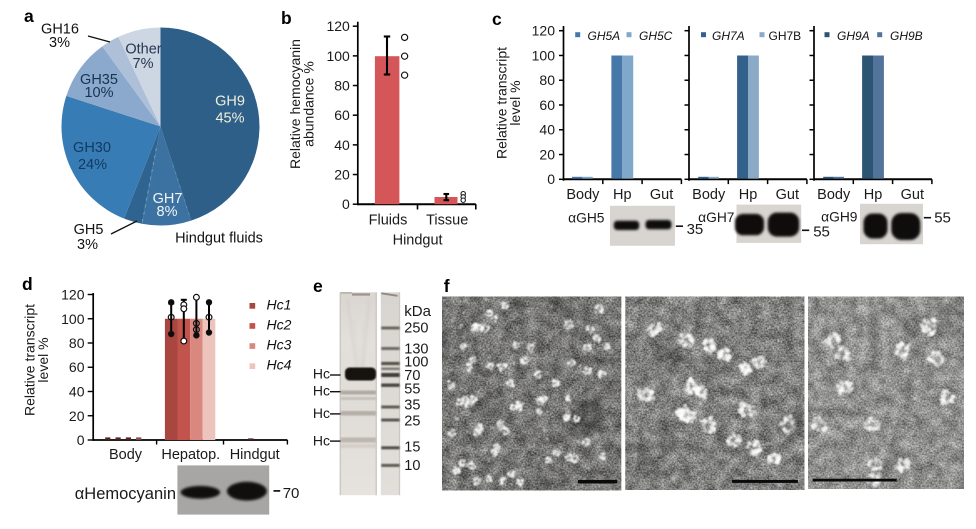 The height and width of the screenshot is (529, 976). What do you see at coordinates (839, 217) in the screenshot?
I see `svg-text: αGH9` at bounding box center [839, 217].